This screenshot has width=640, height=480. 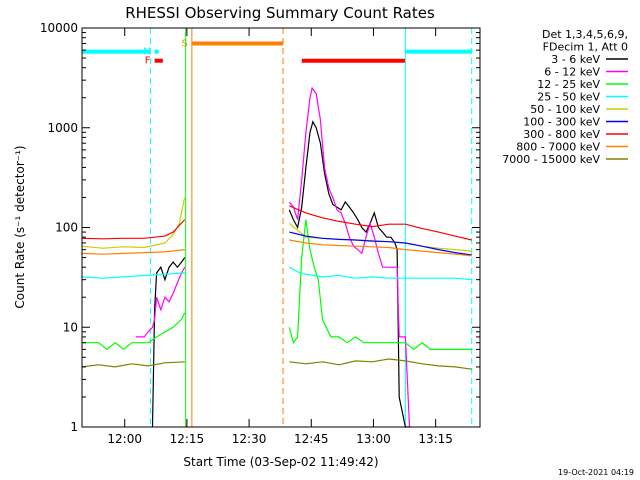 I want to click on legend-label-5: 100 - 300 keV, so click(x=561, y=122).